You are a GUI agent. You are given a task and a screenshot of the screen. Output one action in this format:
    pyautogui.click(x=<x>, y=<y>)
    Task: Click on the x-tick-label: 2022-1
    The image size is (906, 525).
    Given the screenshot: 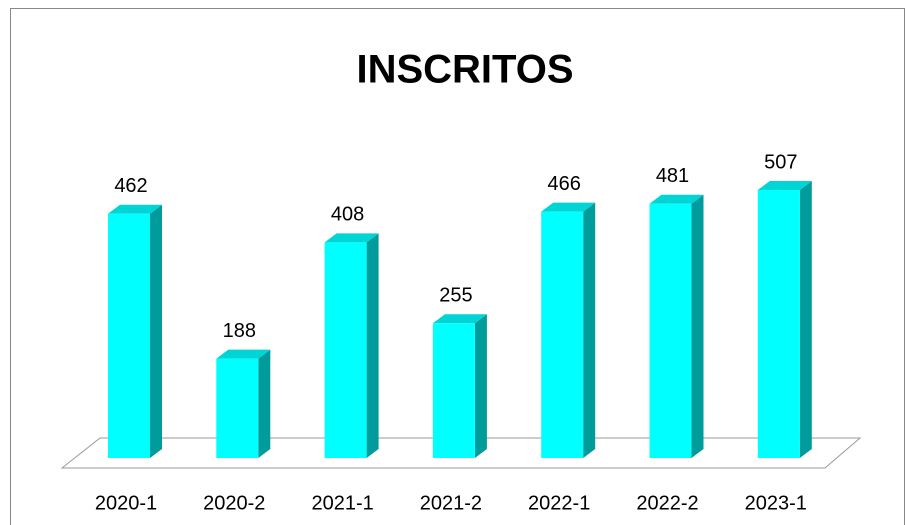 What is the action you would take?
    pyautogui.click(x=559, y=503)
    